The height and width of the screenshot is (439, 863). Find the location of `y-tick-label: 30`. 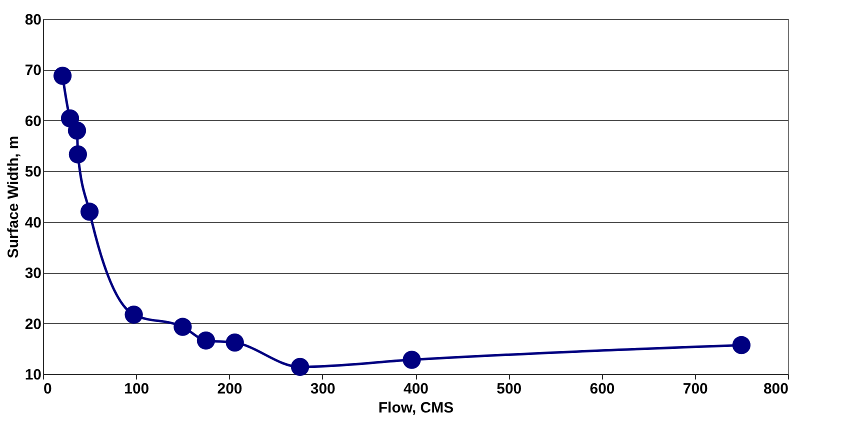

y-tick-label: 30 is located at coordinates (33, 273).